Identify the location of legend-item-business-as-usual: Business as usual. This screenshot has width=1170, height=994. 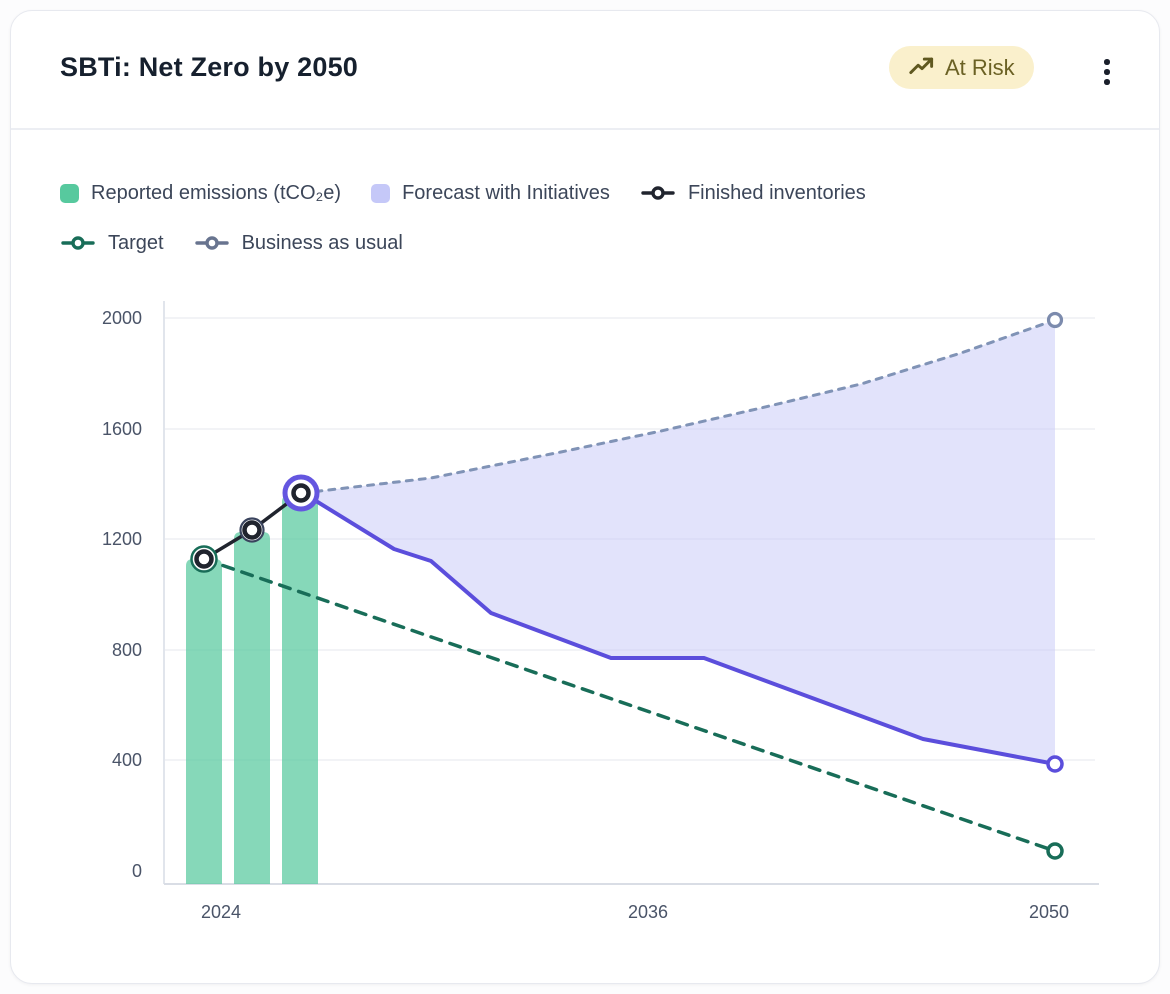
(298, 243).